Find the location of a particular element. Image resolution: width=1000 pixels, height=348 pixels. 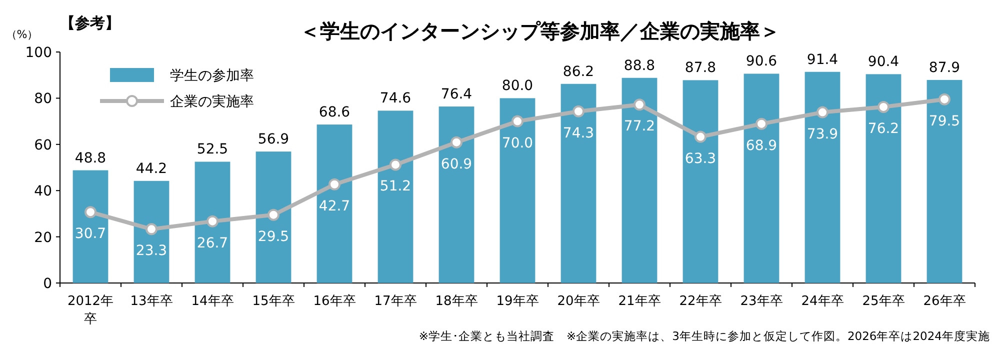

data-label: 86.2 is located at coordinates (578, 72).